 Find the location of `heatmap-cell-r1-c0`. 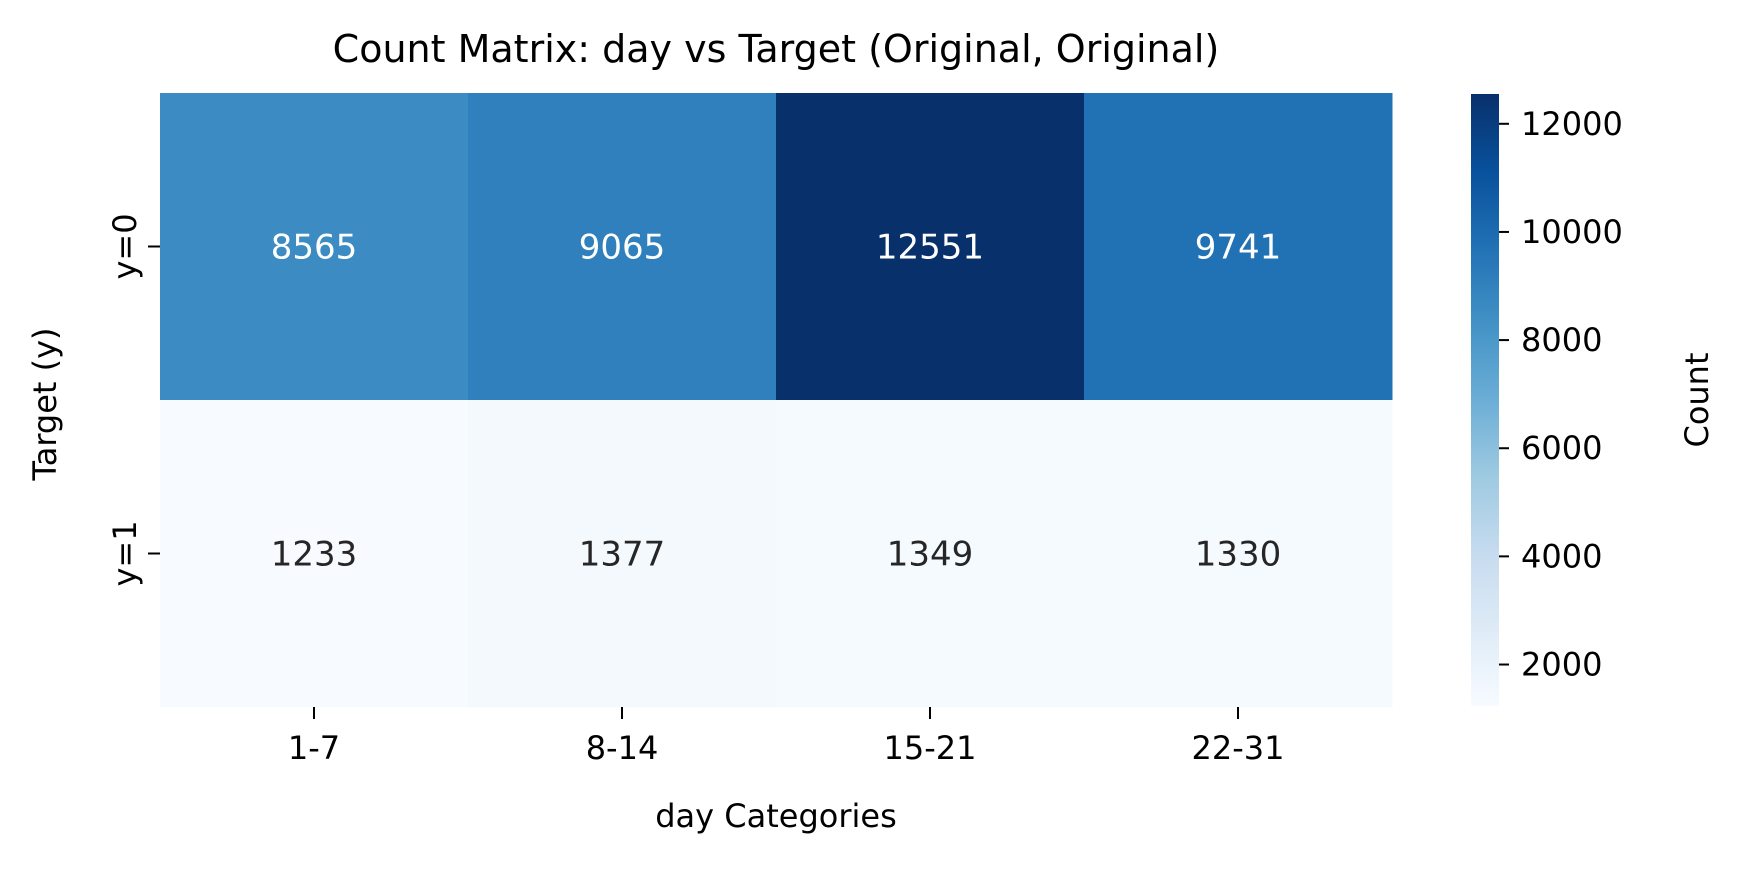

heatmap-cell-r1-c0 is located at coordinates (314, 554).